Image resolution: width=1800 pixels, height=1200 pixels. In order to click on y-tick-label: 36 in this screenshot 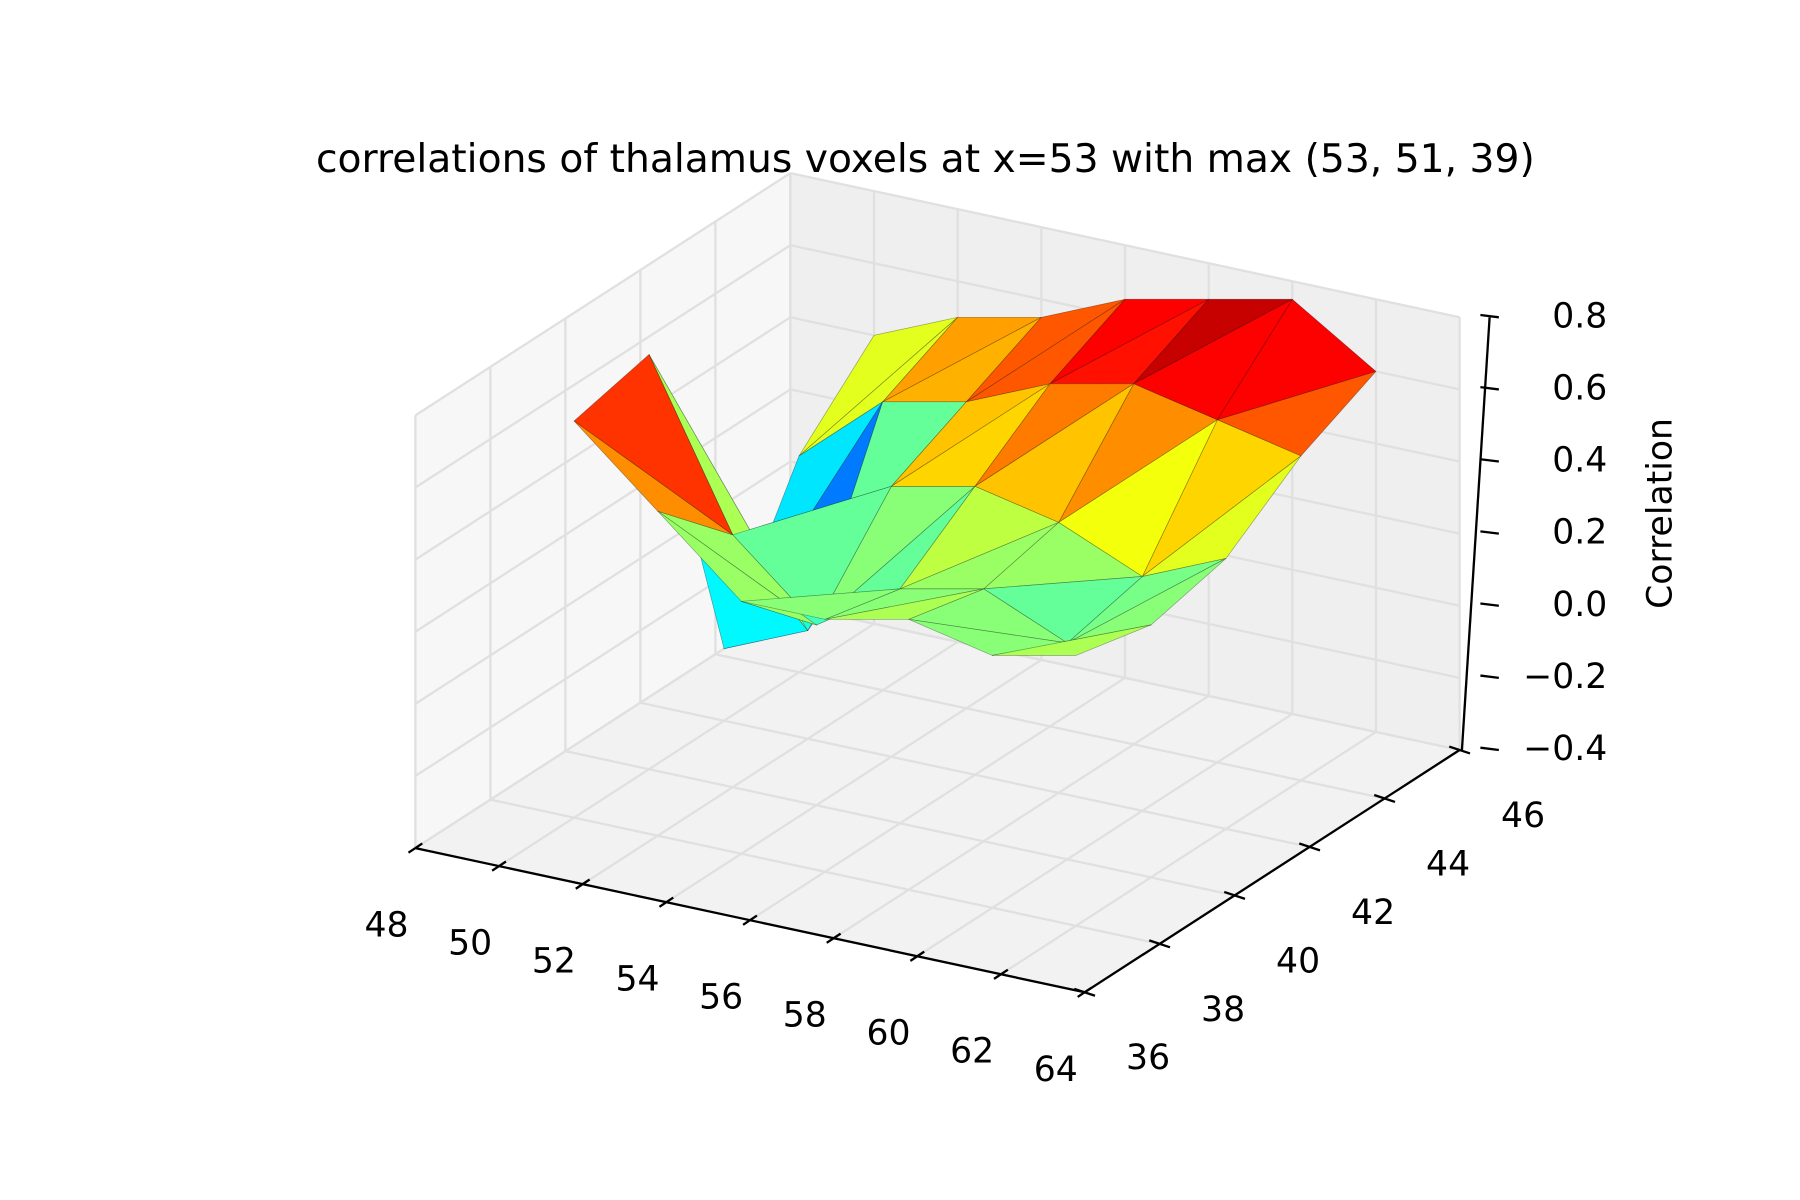, I will do `click(1148, 1058)`.